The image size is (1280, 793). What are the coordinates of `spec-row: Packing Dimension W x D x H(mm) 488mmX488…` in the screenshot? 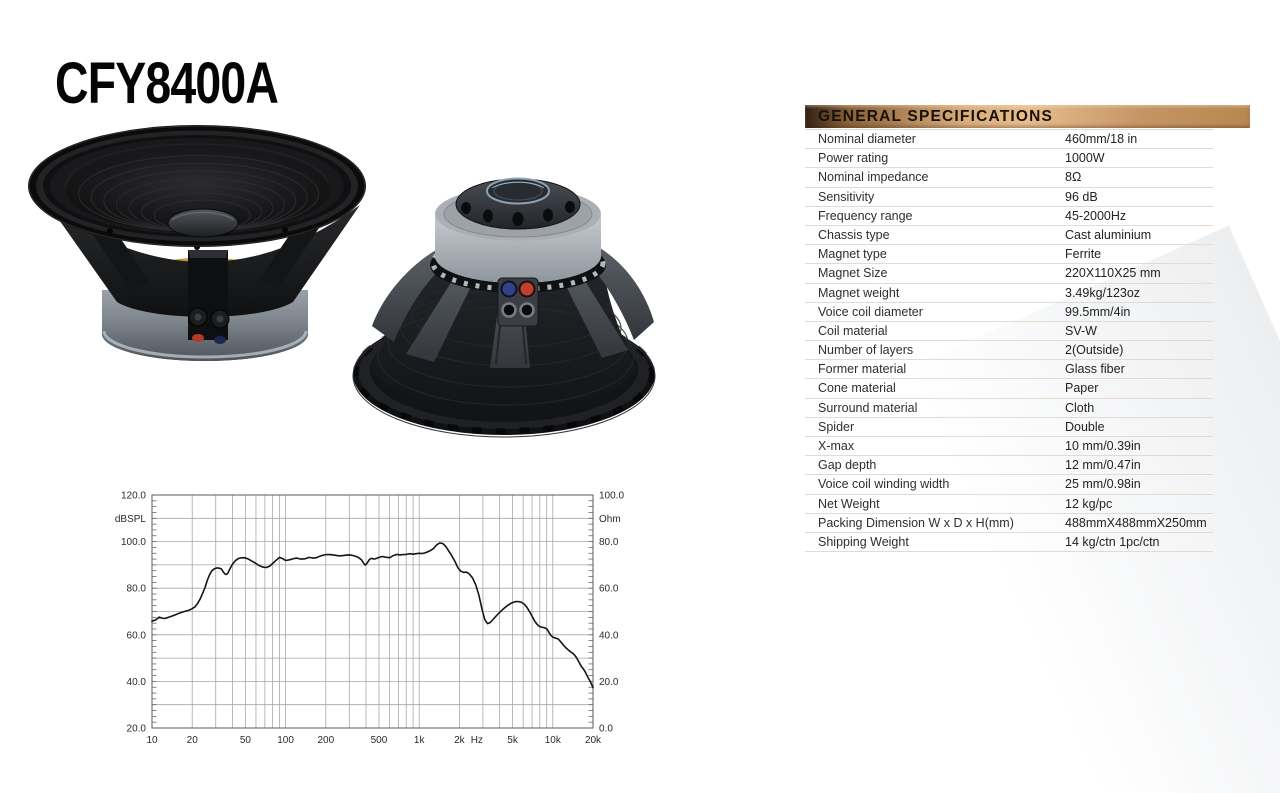 It's located at (1009, 523).